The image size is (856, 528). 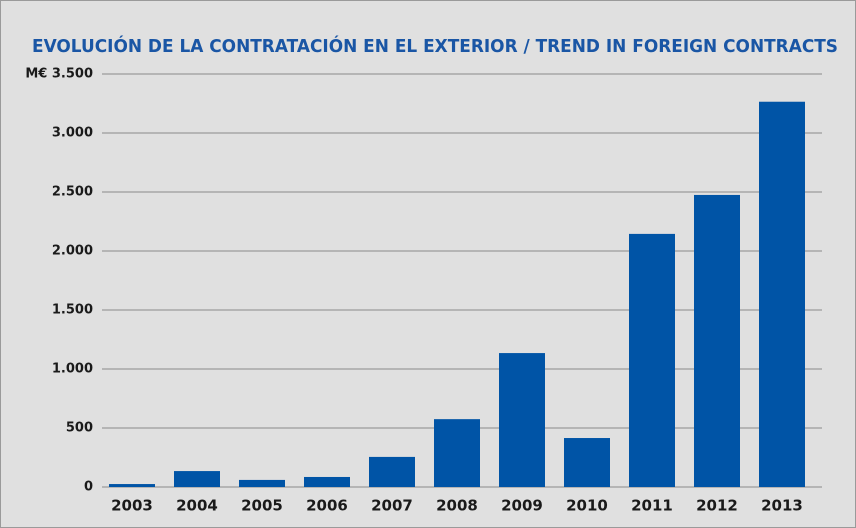 I want to click on y-tick-label: 2.000, so click(x=72, y=251).